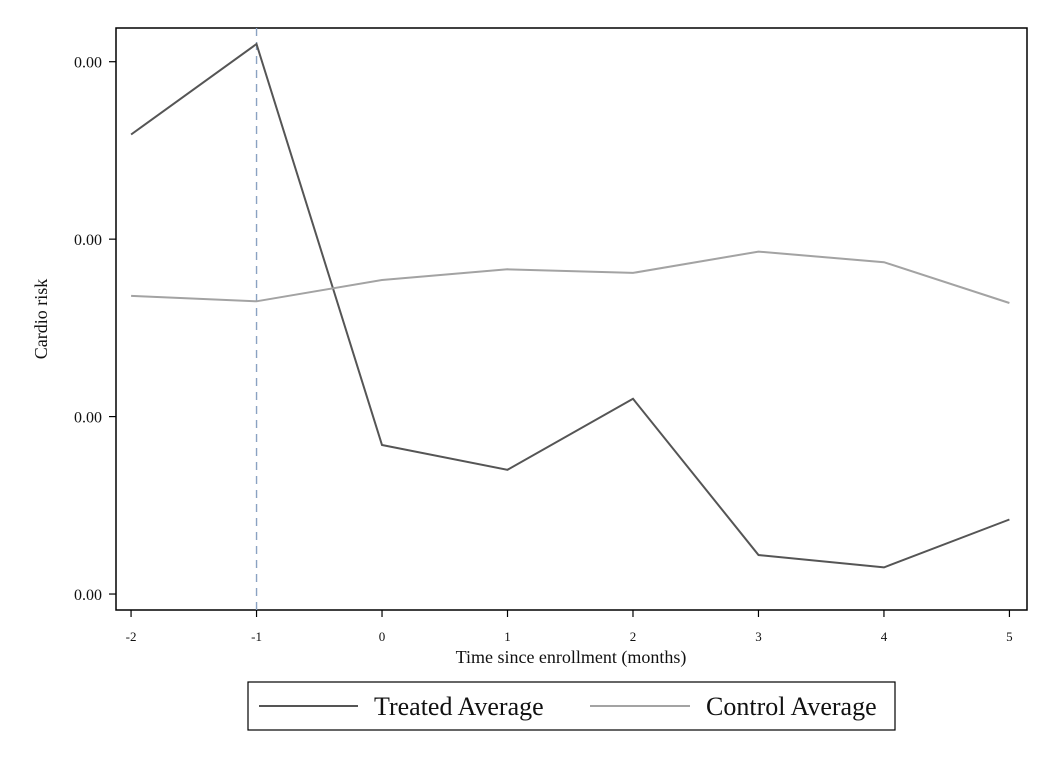 Image resolution: width=1056 pixels, height=768 pixels. I want to click on x-tick-label: -2, so click(131, 636).